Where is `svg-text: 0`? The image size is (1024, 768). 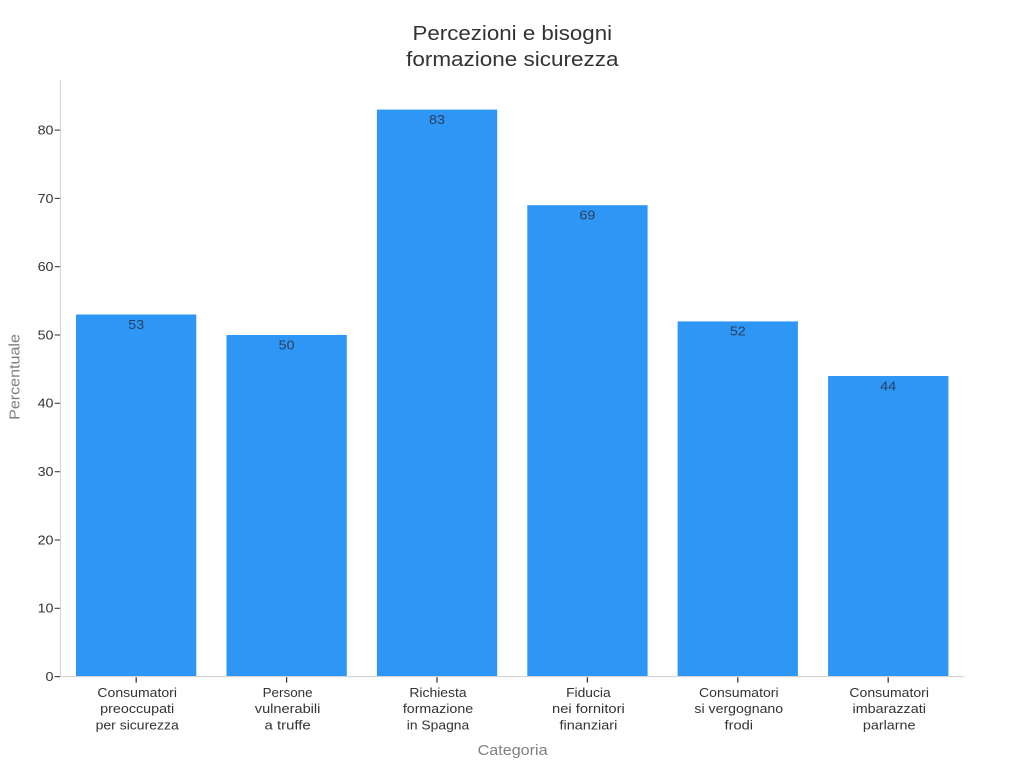 svg-text: 0 is located at coordinates (50, 677).